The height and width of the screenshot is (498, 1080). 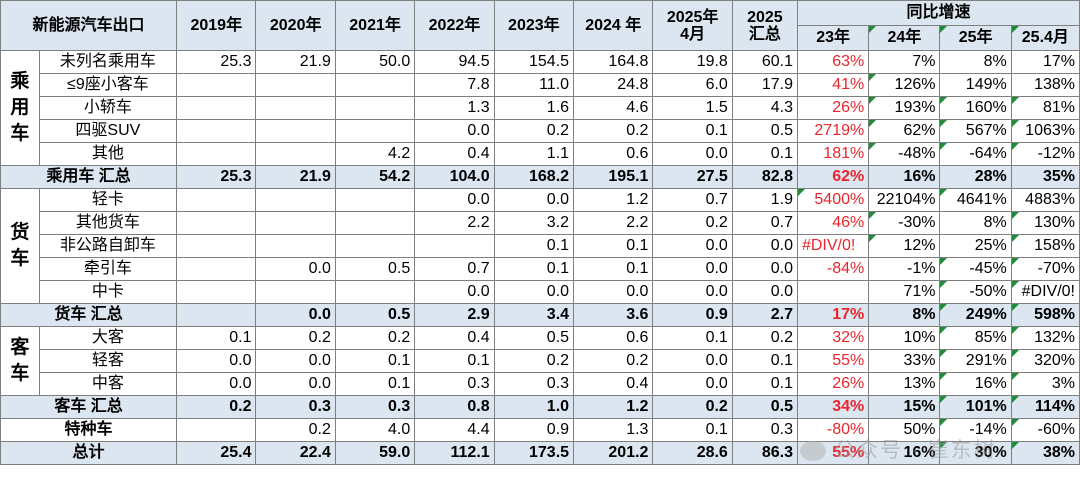 I want to click on growth-cell: 81%, so click(x=1045, y=108).